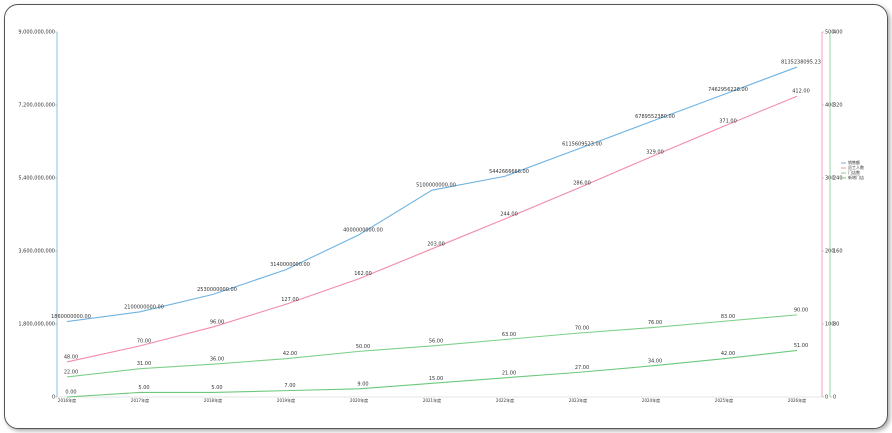 The image size is (892, 433). Describe the element at coordinates (801, 92) in the screenshot. I see `data-label: 412.00` at that location.